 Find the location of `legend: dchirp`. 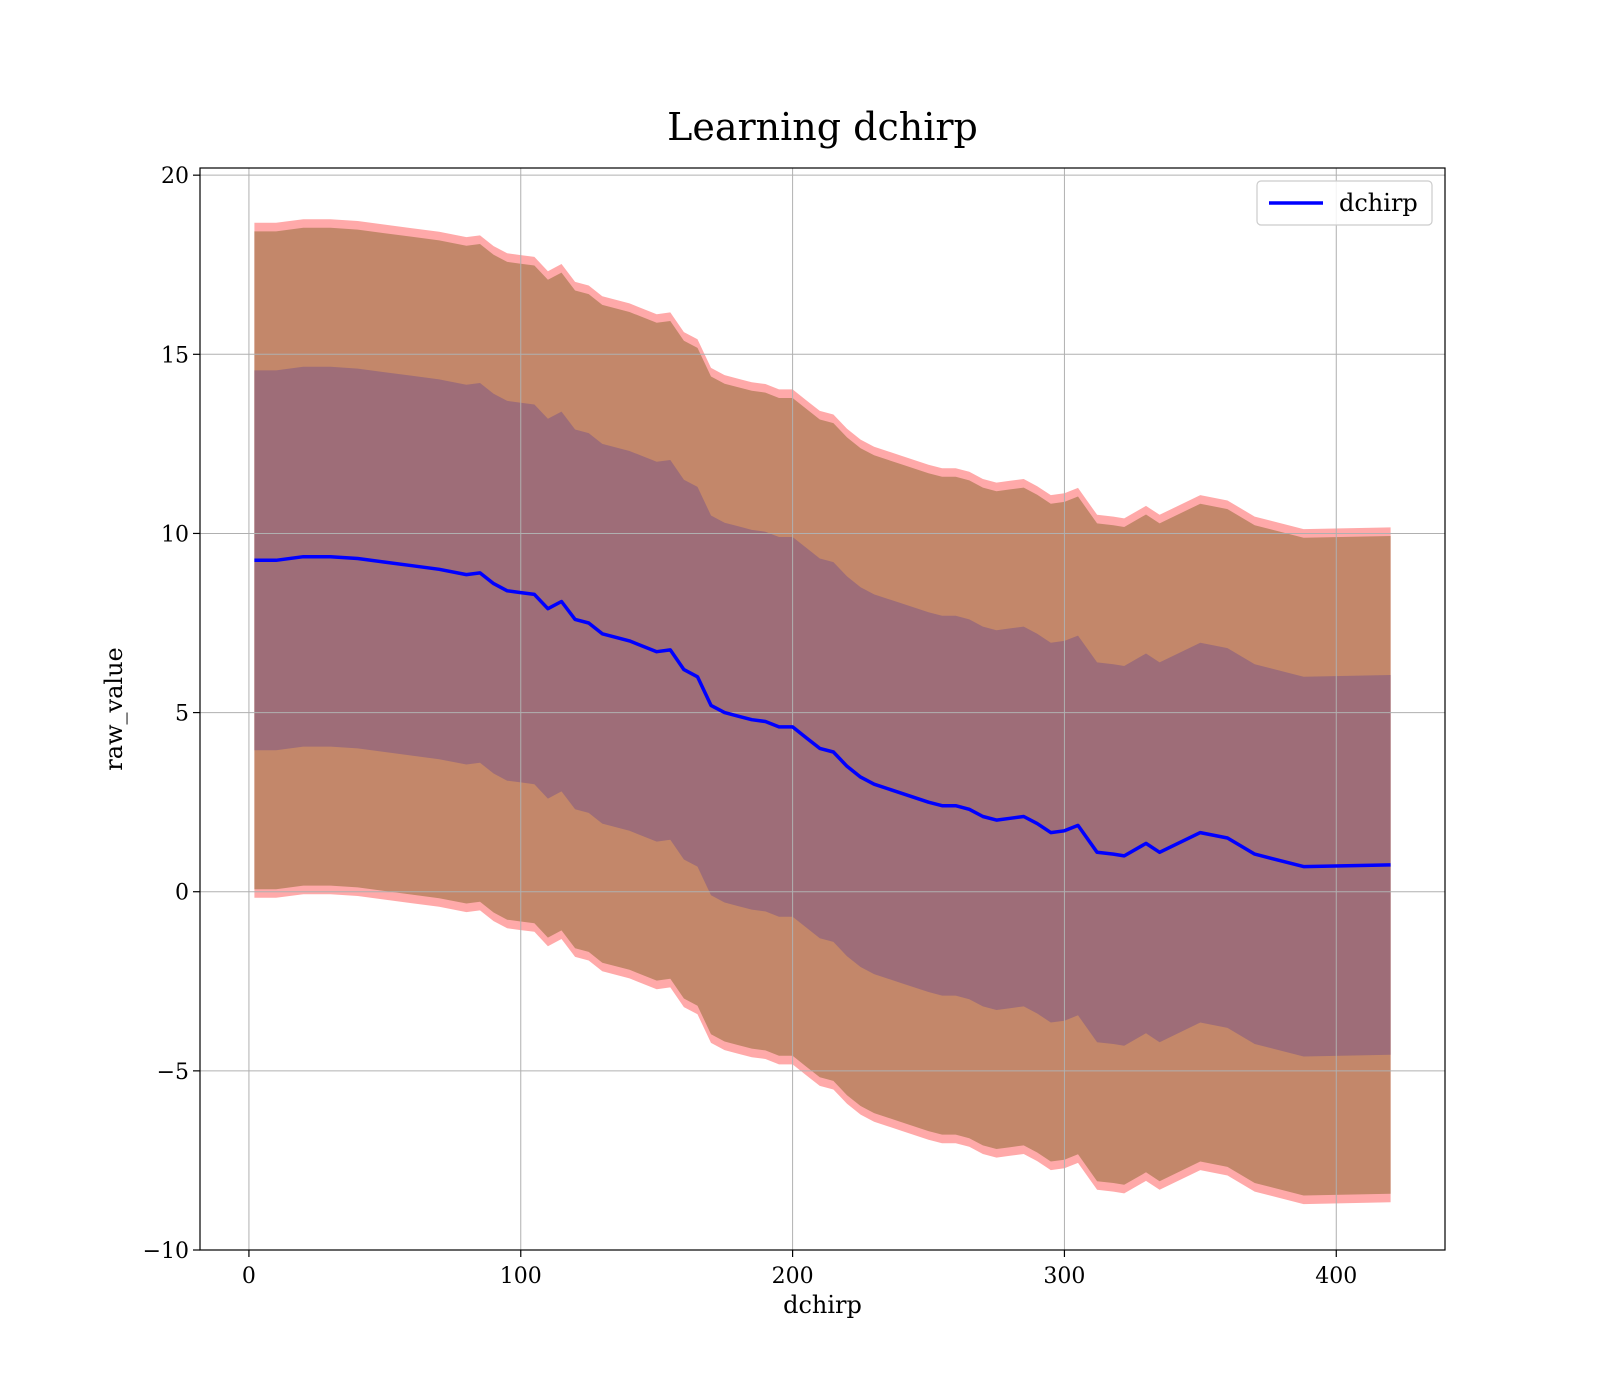

legend: dchirp is located at coordinates (1344, 203).